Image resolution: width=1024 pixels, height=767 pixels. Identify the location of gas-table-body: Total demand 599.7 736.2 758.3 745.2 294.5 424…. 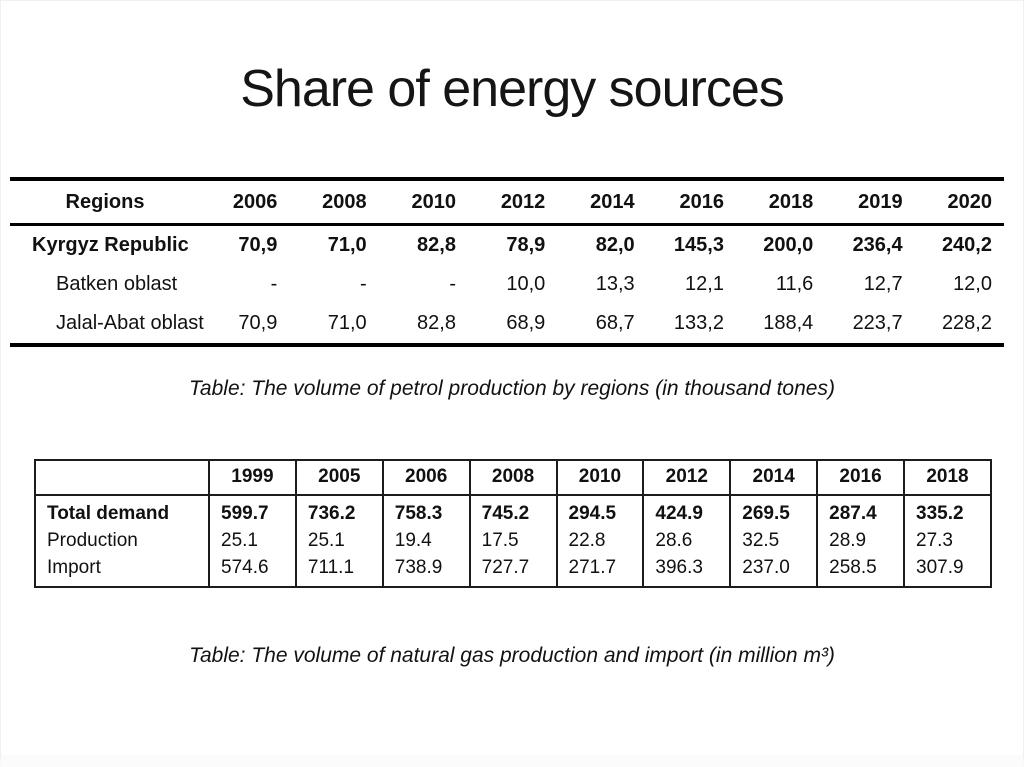
(513, 541).